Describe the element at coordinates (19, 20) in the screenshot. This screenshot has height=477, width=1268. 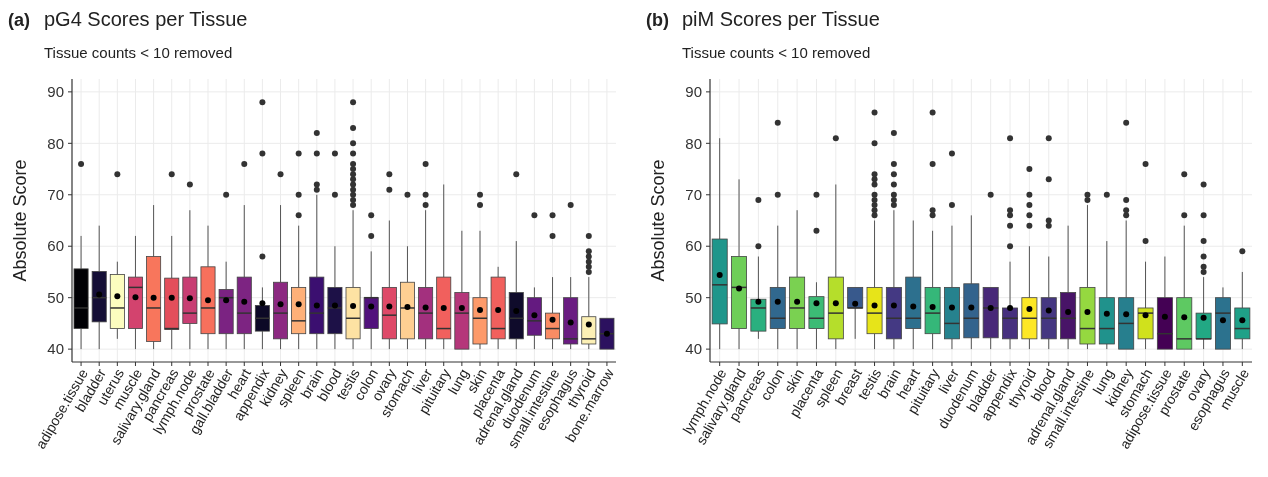
I see `text: (a)` at that location.